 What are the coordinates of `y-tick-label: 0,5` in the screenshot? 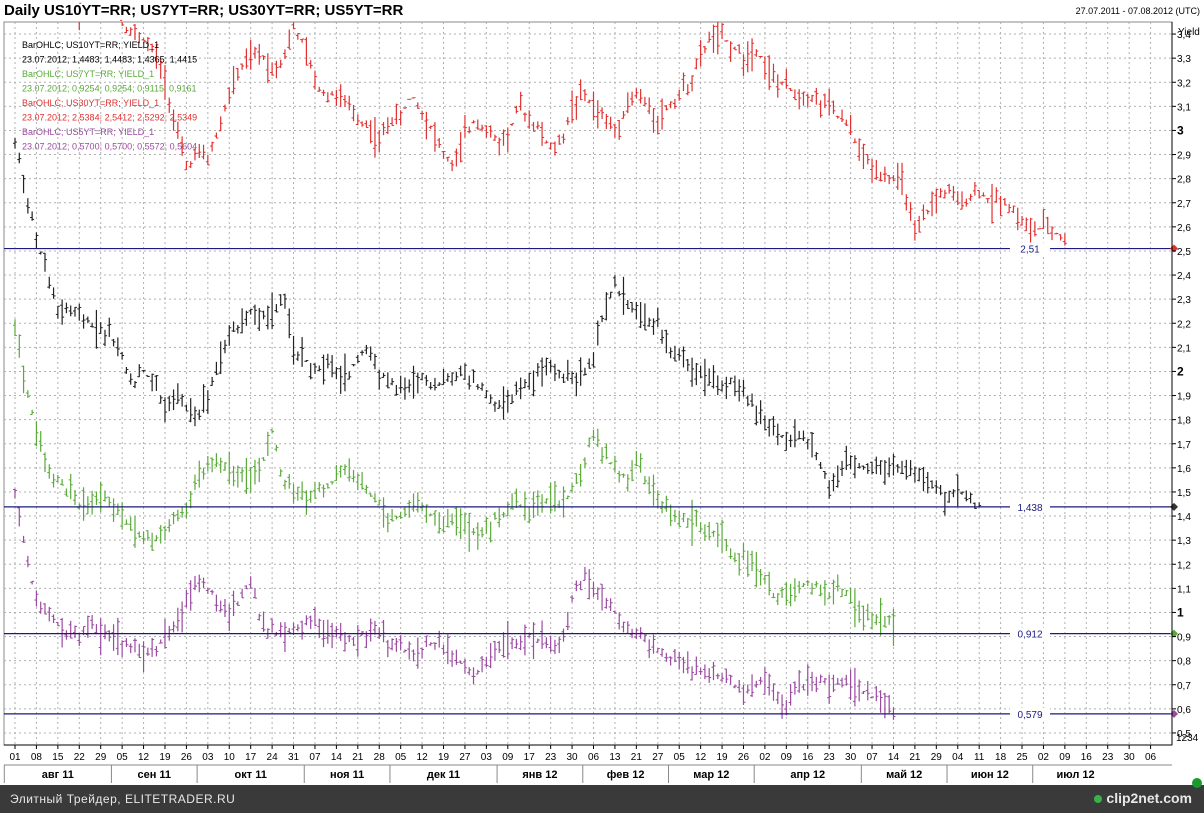 It's located at (1184, 734).